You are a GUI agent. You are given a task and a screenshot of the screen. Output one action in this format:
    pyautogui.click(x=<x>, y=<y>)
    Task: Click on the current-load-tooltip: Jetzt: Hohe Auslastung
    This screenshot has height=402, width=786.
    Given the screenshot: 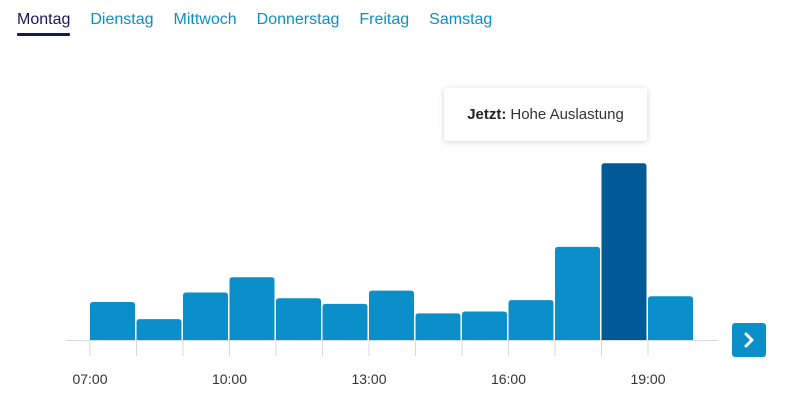 What is the action you would take?
    pyautogui.click(x=545, y=114)
    